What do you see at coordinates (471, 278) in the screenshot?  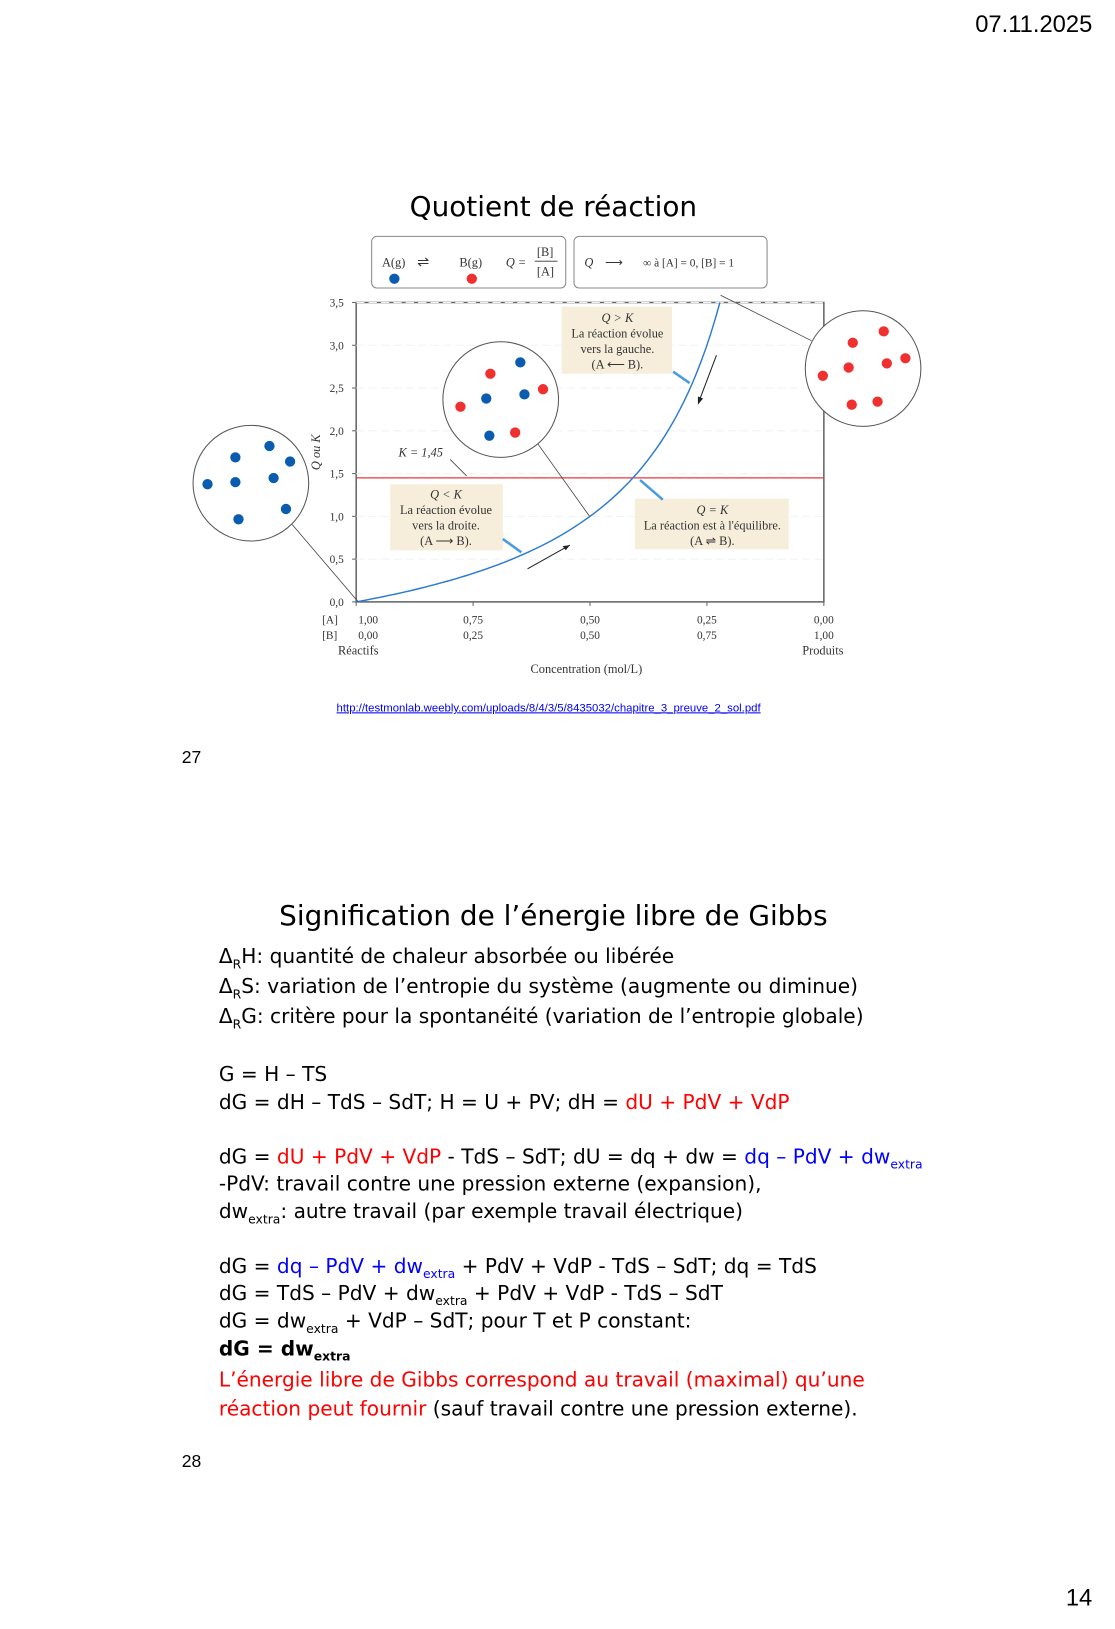 I see `species-b-dot` at bounding box center [471, 278].